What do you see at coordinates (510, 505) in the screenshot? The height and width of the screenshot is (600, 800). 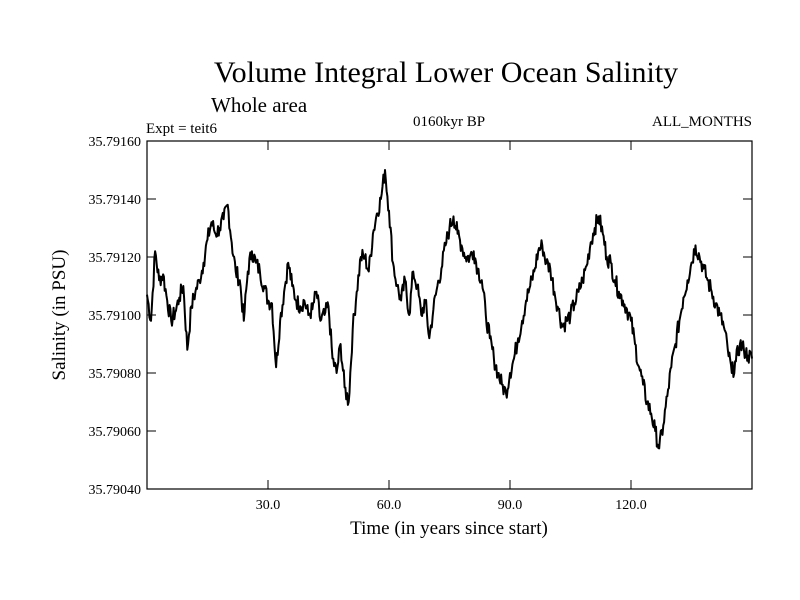 I see `x-tick-label: 90.0` at bounding box center [510, 505].